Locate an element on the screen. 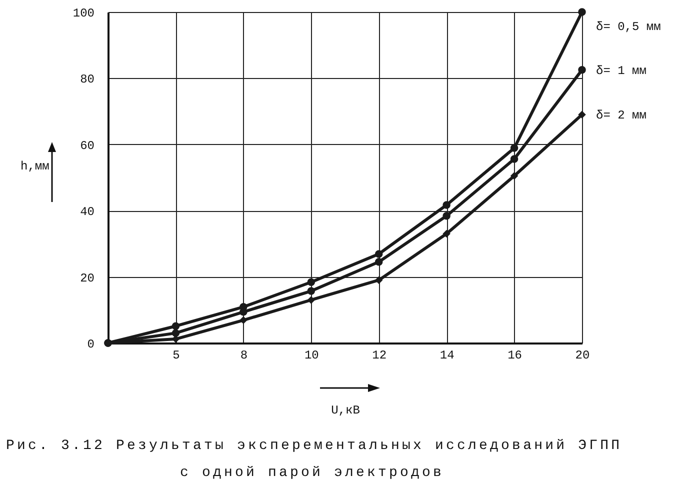 Image resolution: width=700 pixels, height=499 pixels. text: с одной парой электродов is located at coordinates (312, 473).